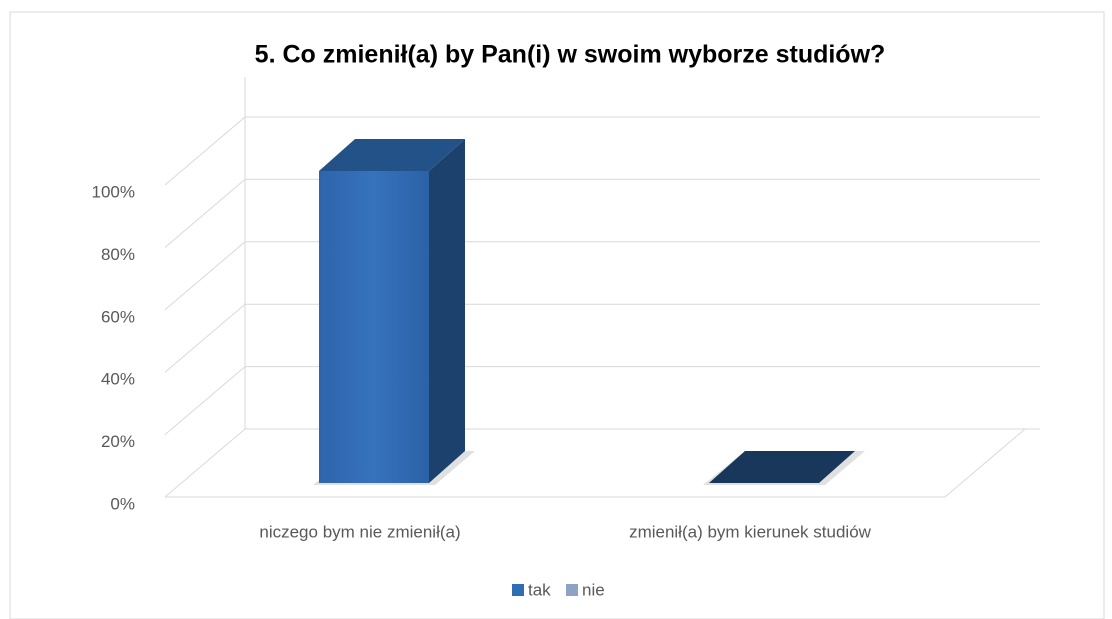  Describe the element at coordinates (985, 463) in the screenshot. I see `floor-side` at that location.